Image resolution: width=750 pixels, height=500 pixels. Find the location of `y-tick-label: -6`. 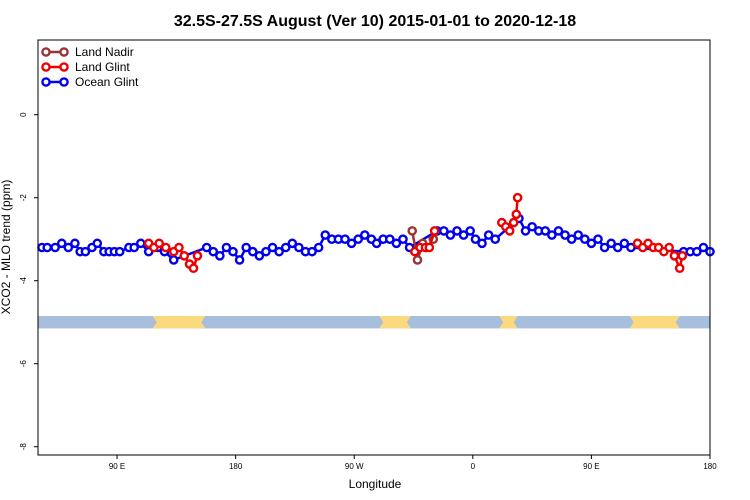

y-tick-label: -6 is located at coordinates (23, 364).